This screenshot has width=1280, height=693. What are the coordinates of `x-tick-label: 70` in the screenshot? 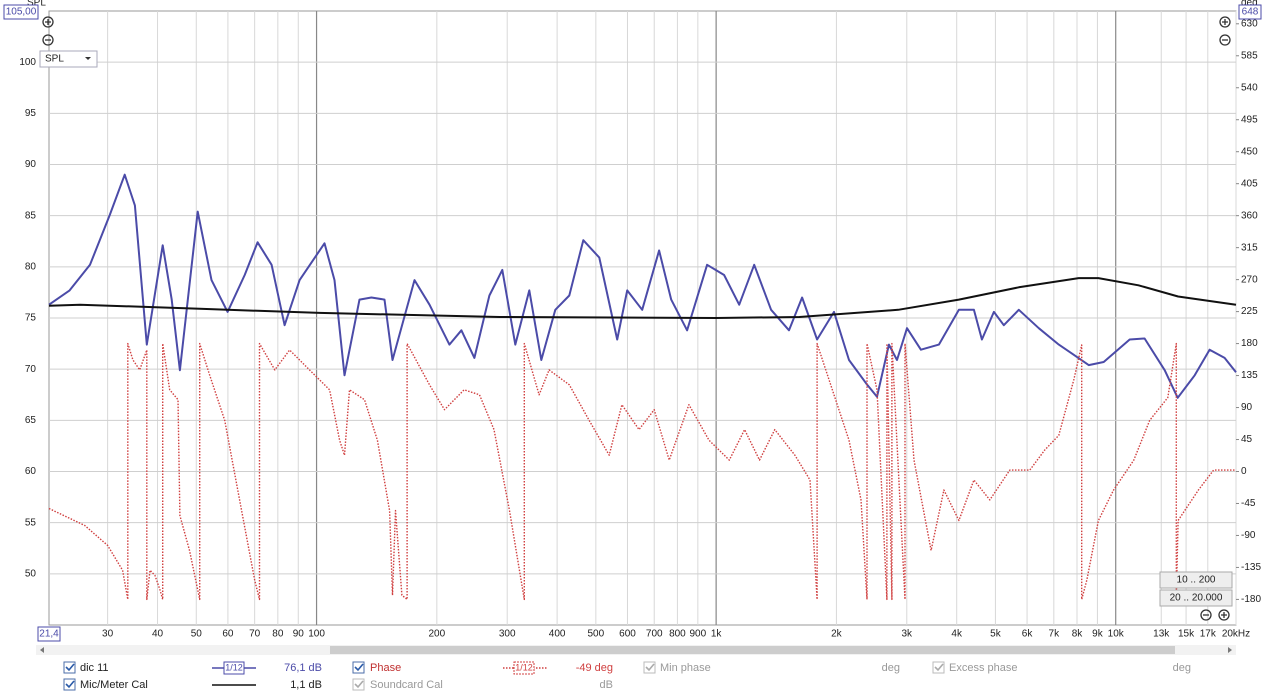 It's located at (255, 634).